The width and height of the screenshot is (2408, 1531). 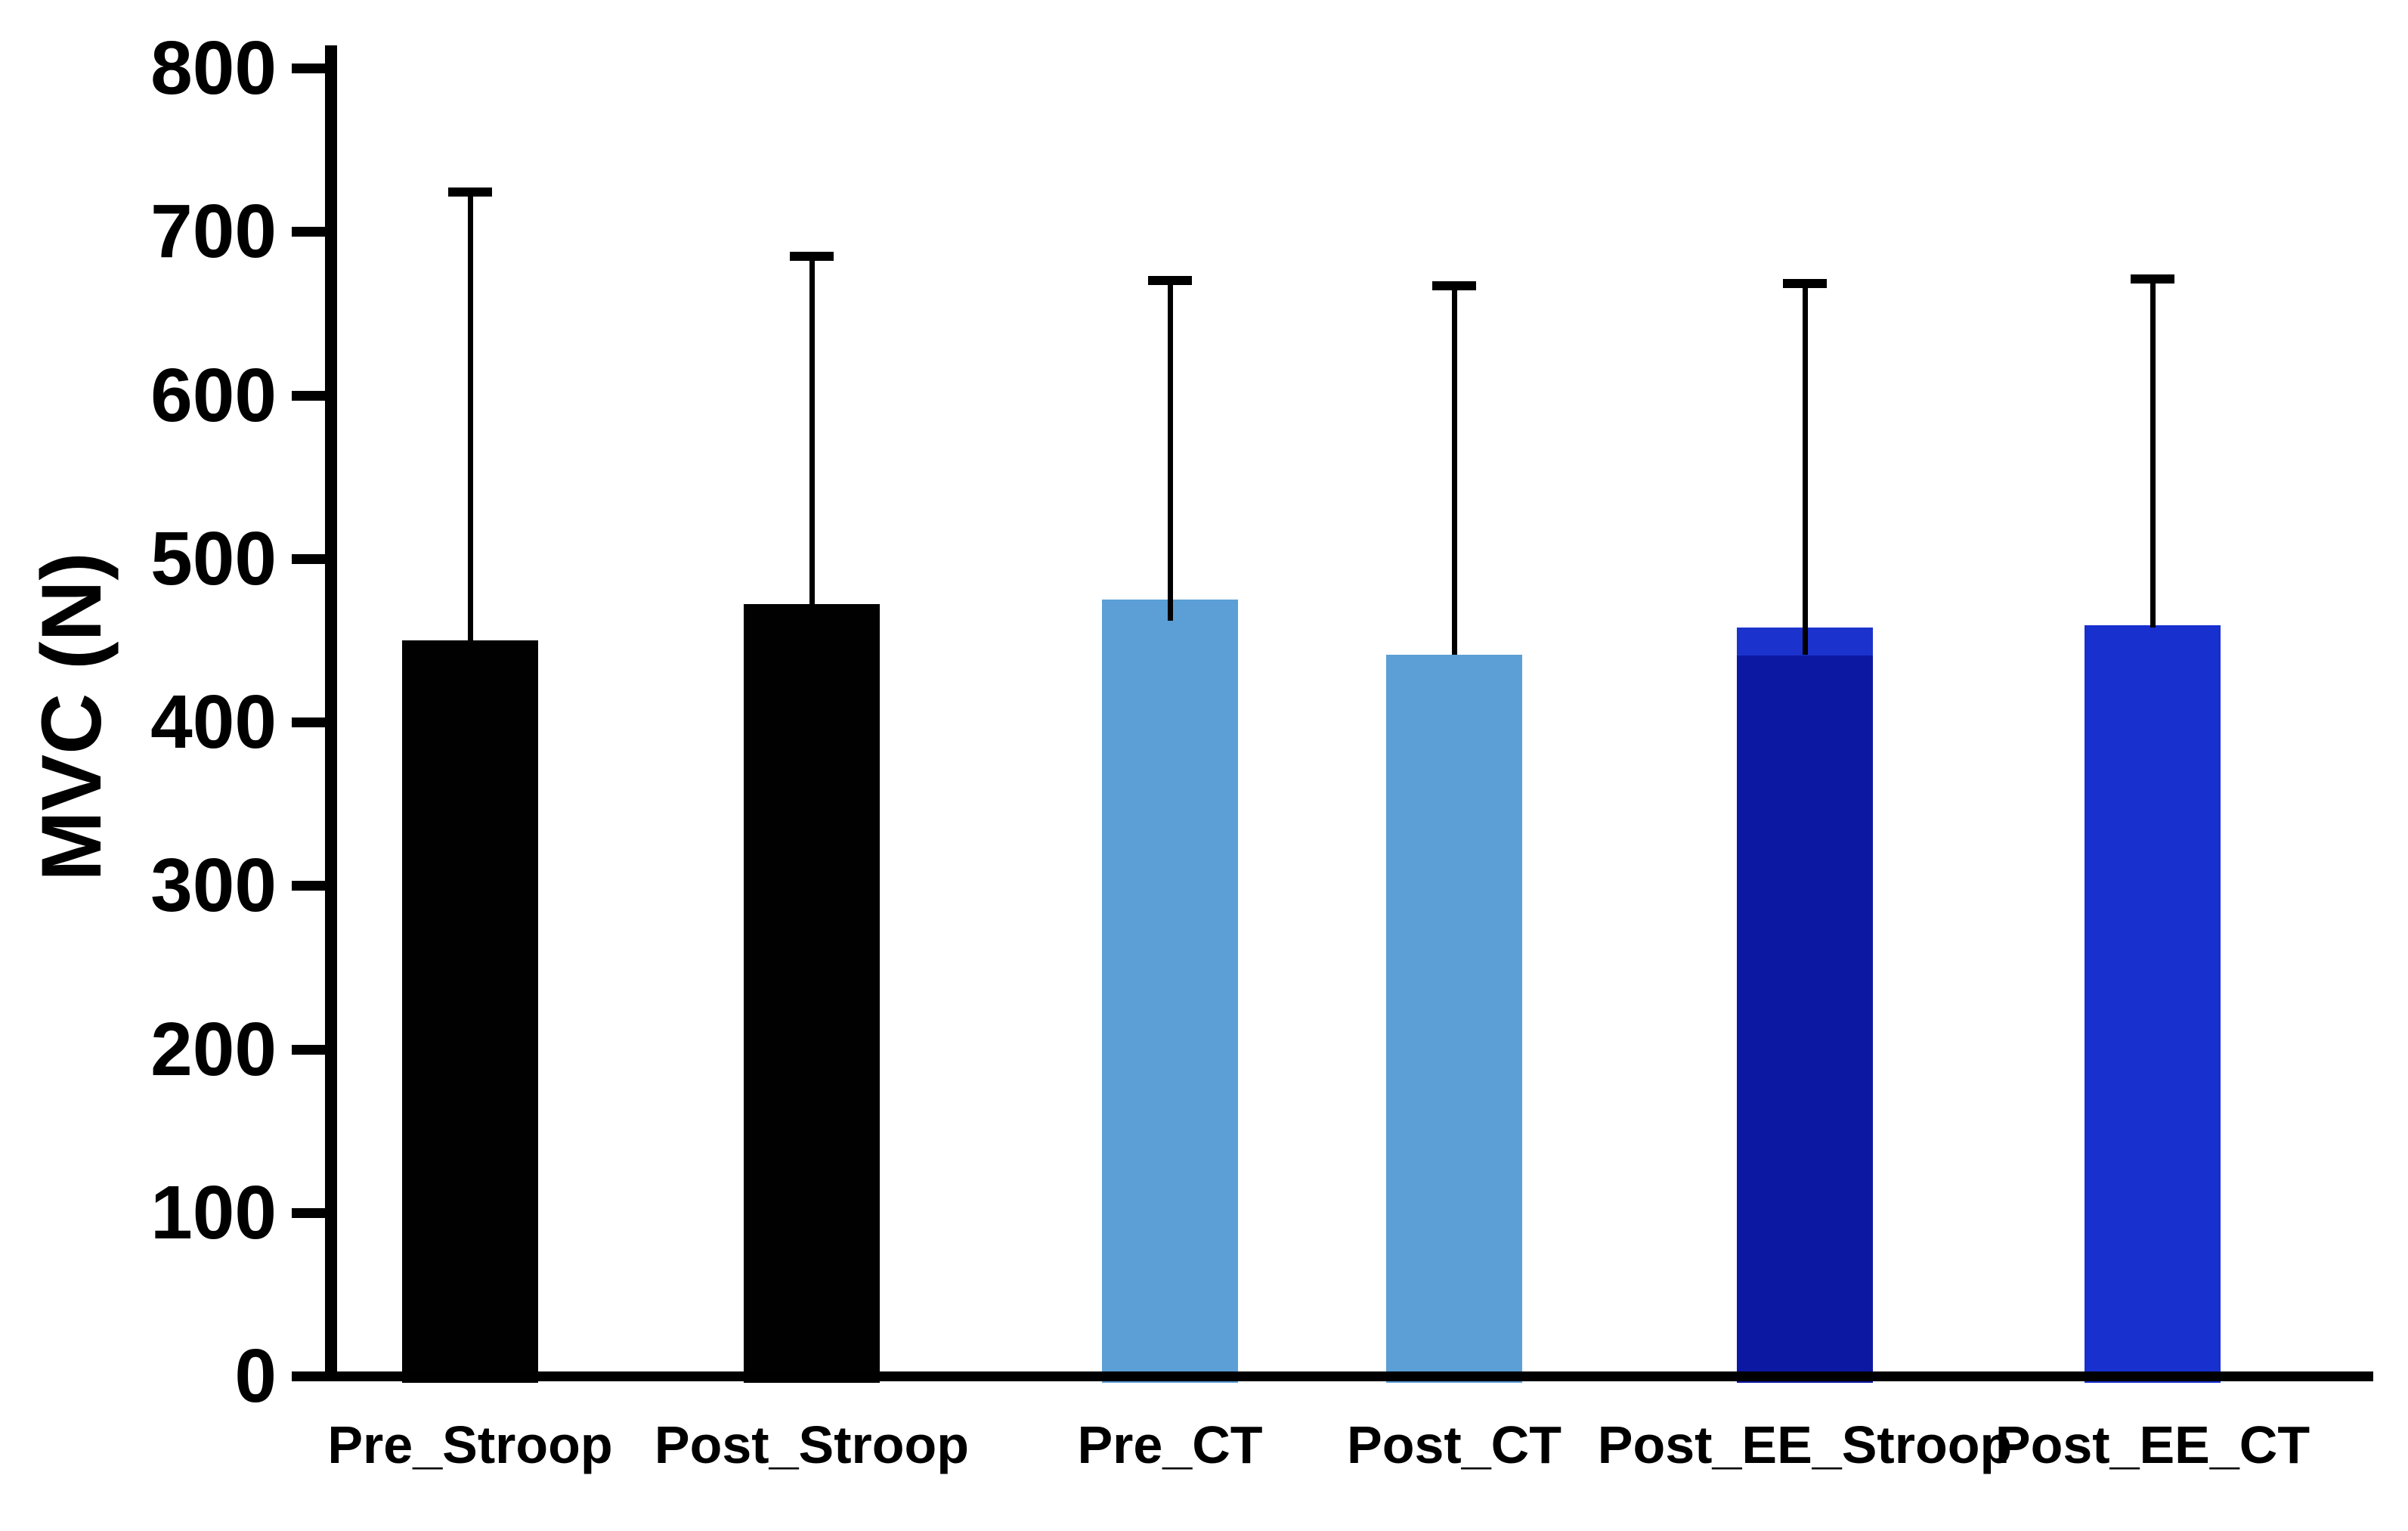 I want to click on bar-Post_EE_CT, so click(x=2153, y=1004).